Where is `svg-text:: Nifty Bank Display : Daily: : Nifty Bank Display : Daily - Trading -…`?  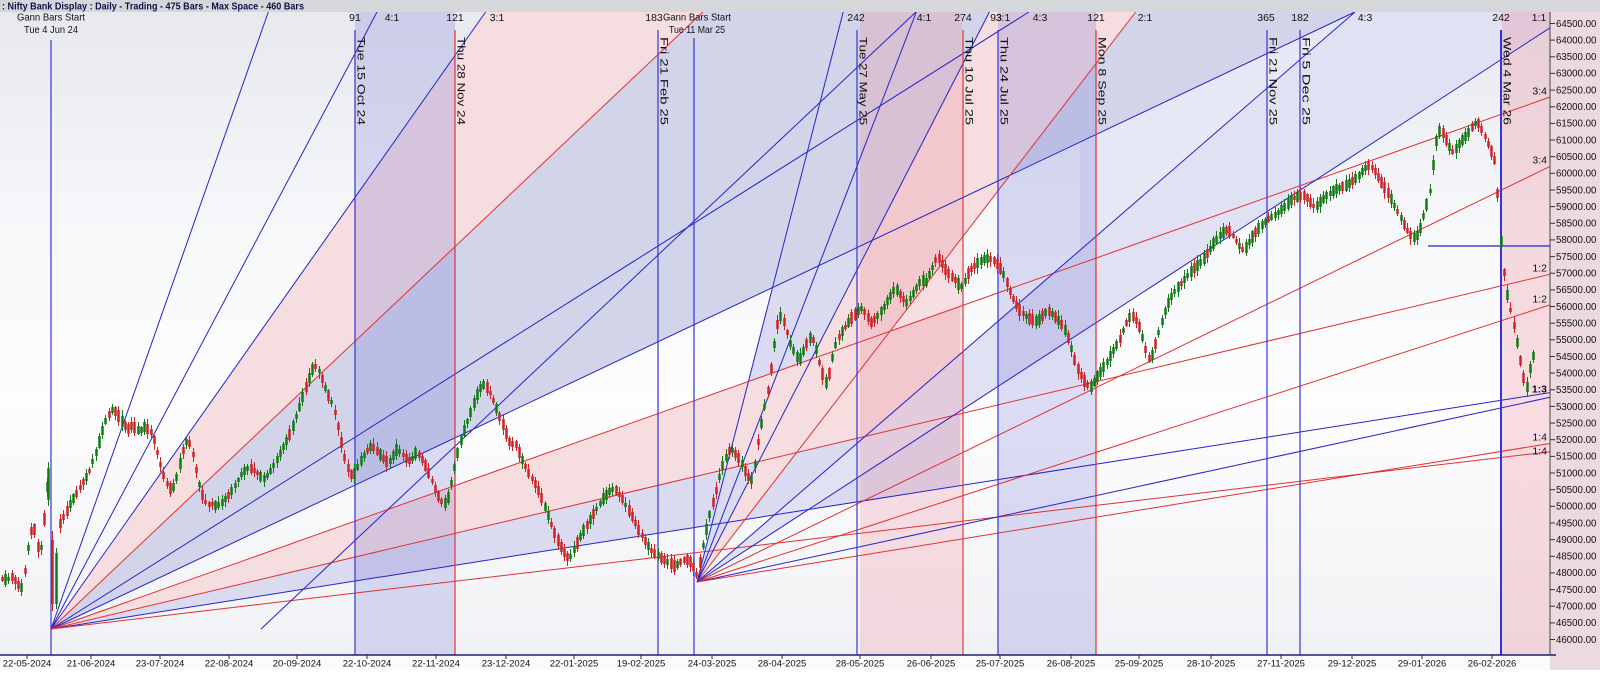
svg-text:: Nifty Bank Display : Daily: : Nifty Bank Display : Daily - Trading -… is located at coordinates (153, 7).